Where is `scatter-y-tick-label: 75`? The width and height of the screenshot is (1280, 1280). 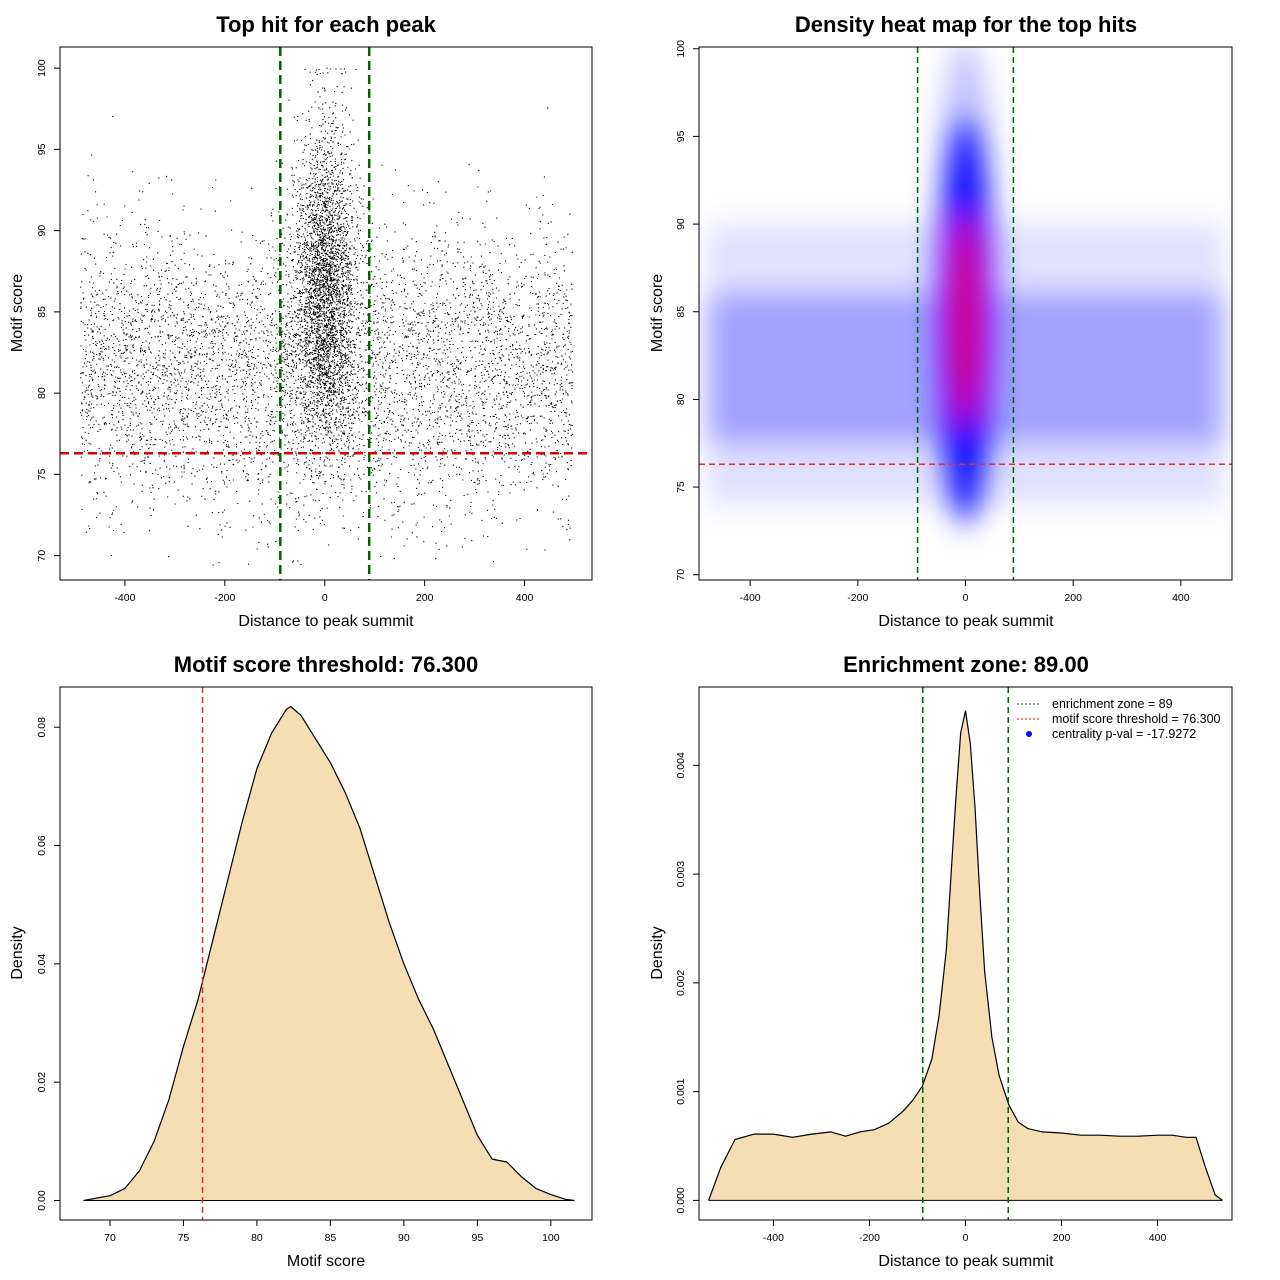 scatter-y-tick-label: 75 is located at coordinates (42, 474).